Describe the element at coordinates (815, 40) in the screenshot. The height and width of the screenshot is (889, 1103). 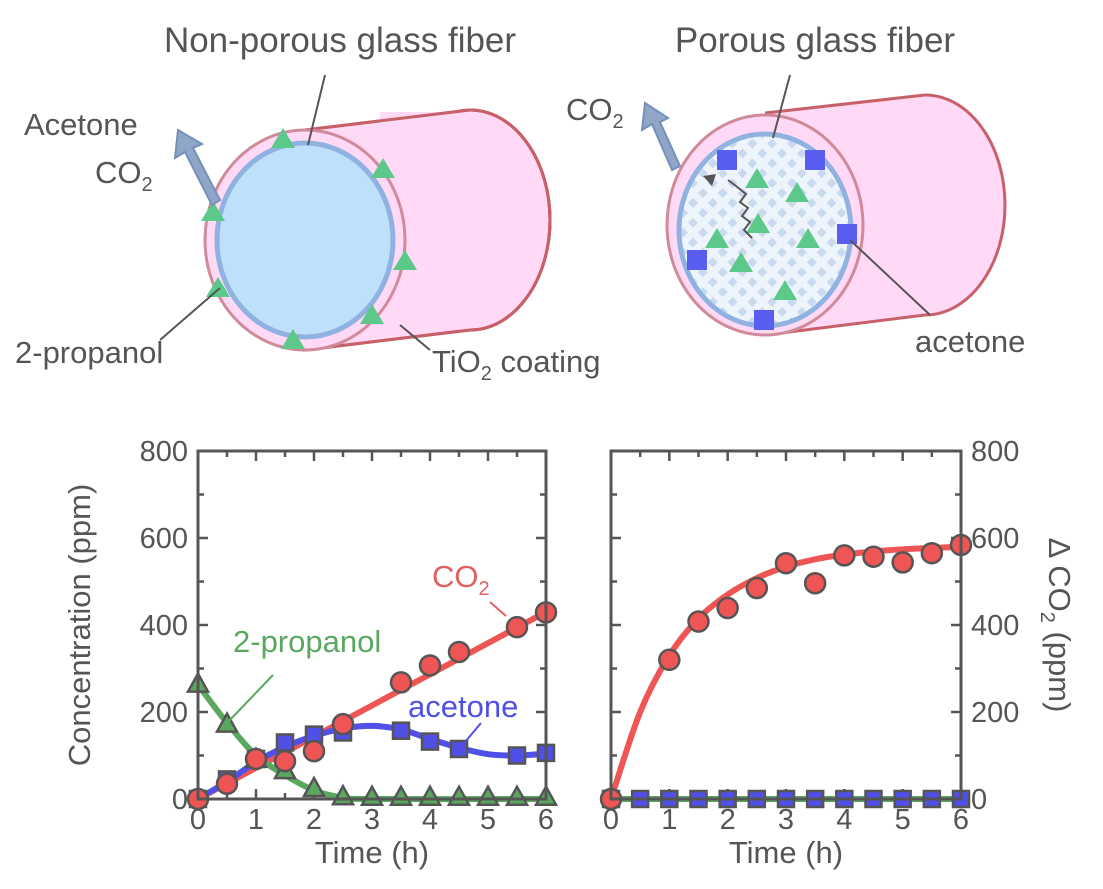
I see `right-diagram-title: Porous glass fiber` at that location.